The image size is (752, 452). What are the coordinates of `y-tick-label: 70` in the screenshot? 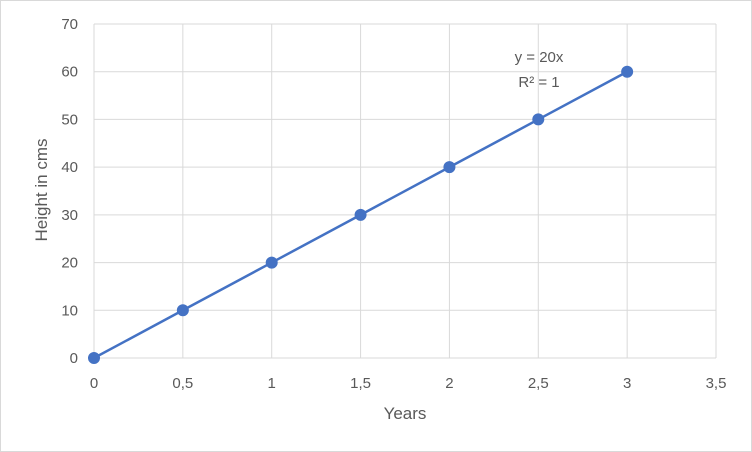 It's located at (69, 24).